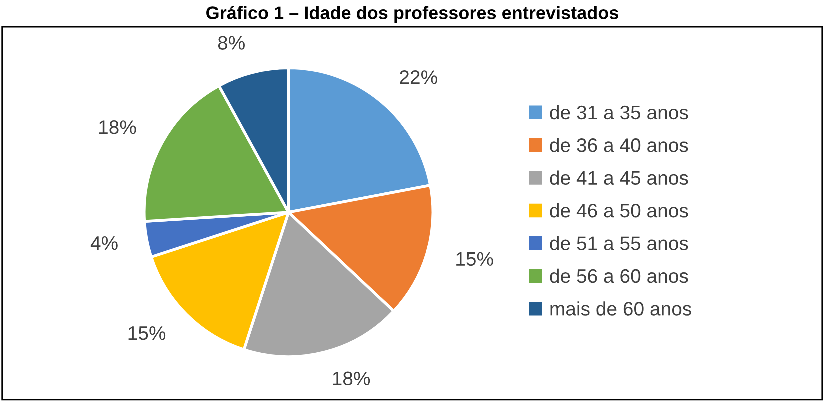 The height and width of the screenshot is (401, 825). Describe the element at coordinates (419, 77) in the screenshot. I see `data-label: 22%` at that location.